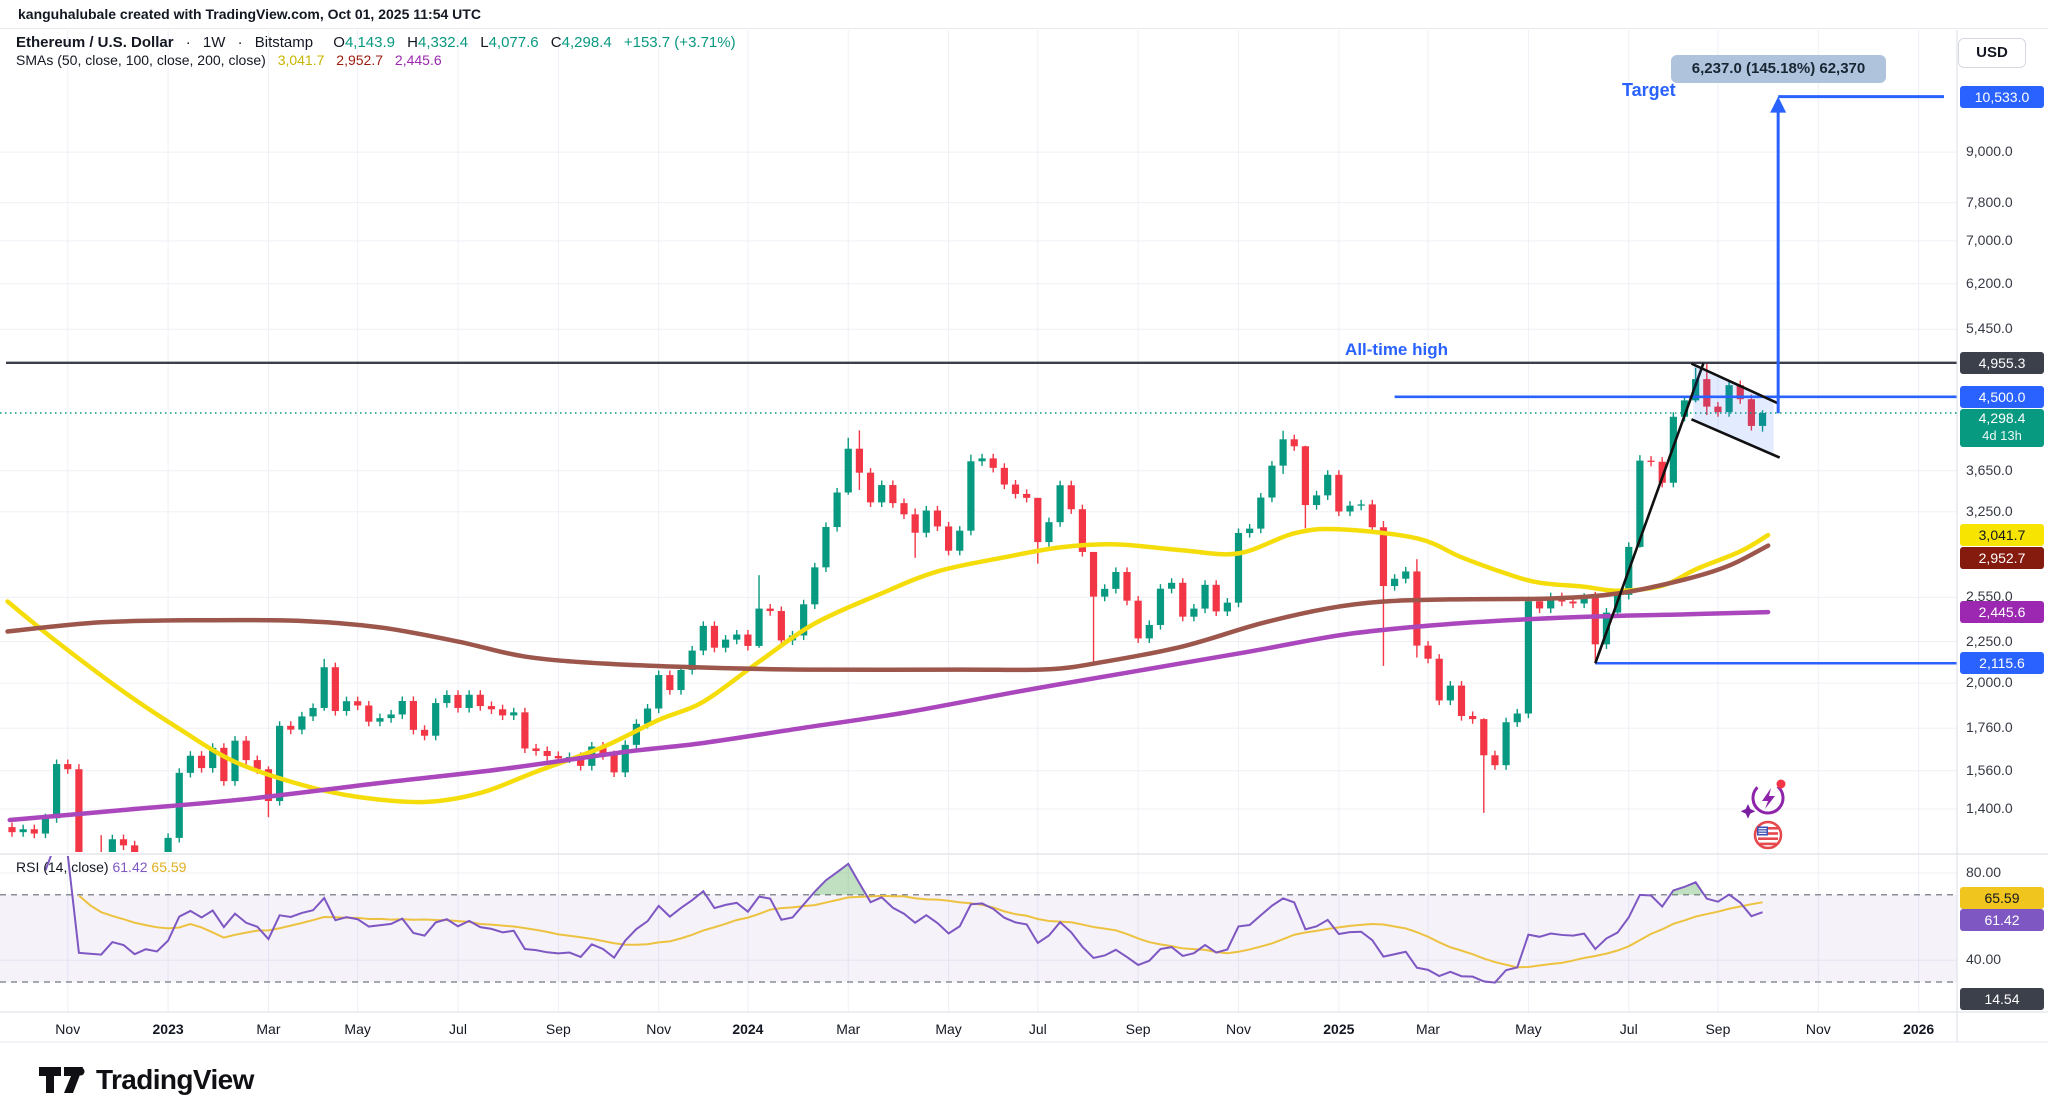  Describe the element at coordinates (360, 60) in the screenshot. I see `sma100-value: 2,952.7` at that location.